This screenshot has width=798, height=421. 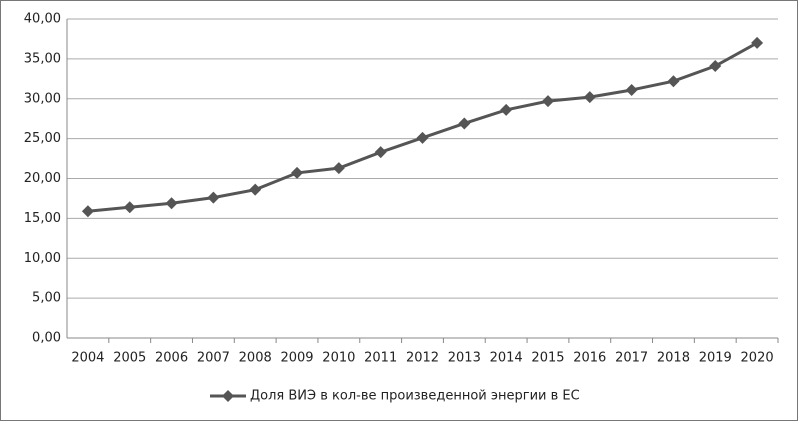 I want to click on y-tick-label: 40,00, so click(x=42, y=19).